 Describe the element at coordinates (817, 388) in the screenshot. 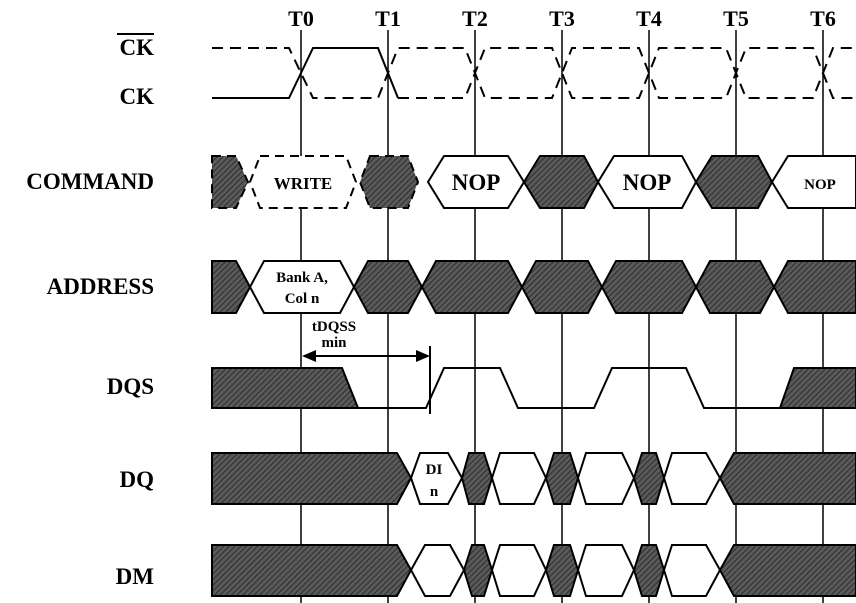

I see `dqs-postamble-block` at that location.